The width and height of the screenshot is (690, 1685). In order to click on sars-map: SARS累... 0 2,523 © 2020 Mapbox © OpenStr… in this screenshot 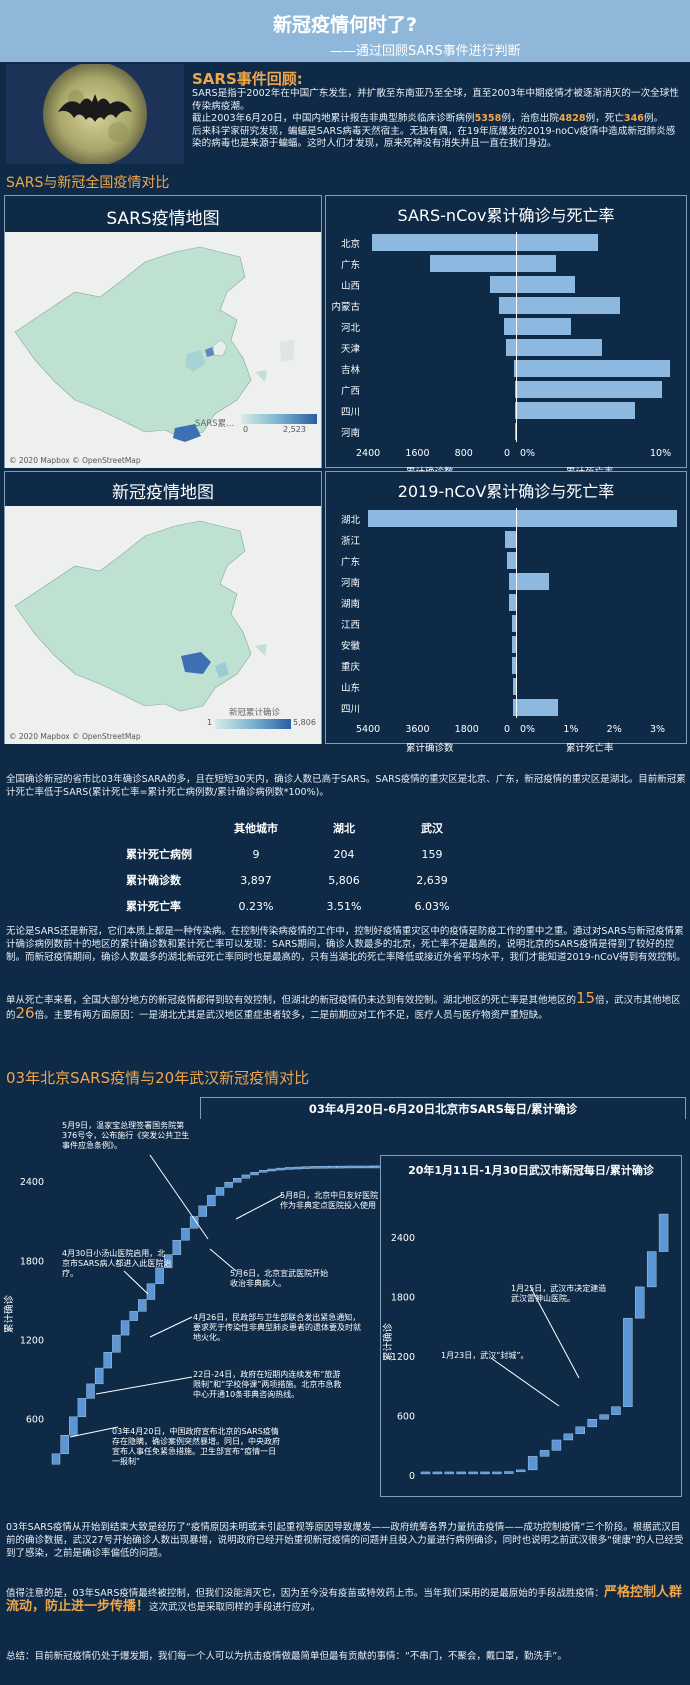, I will do `click(163, 350)`.